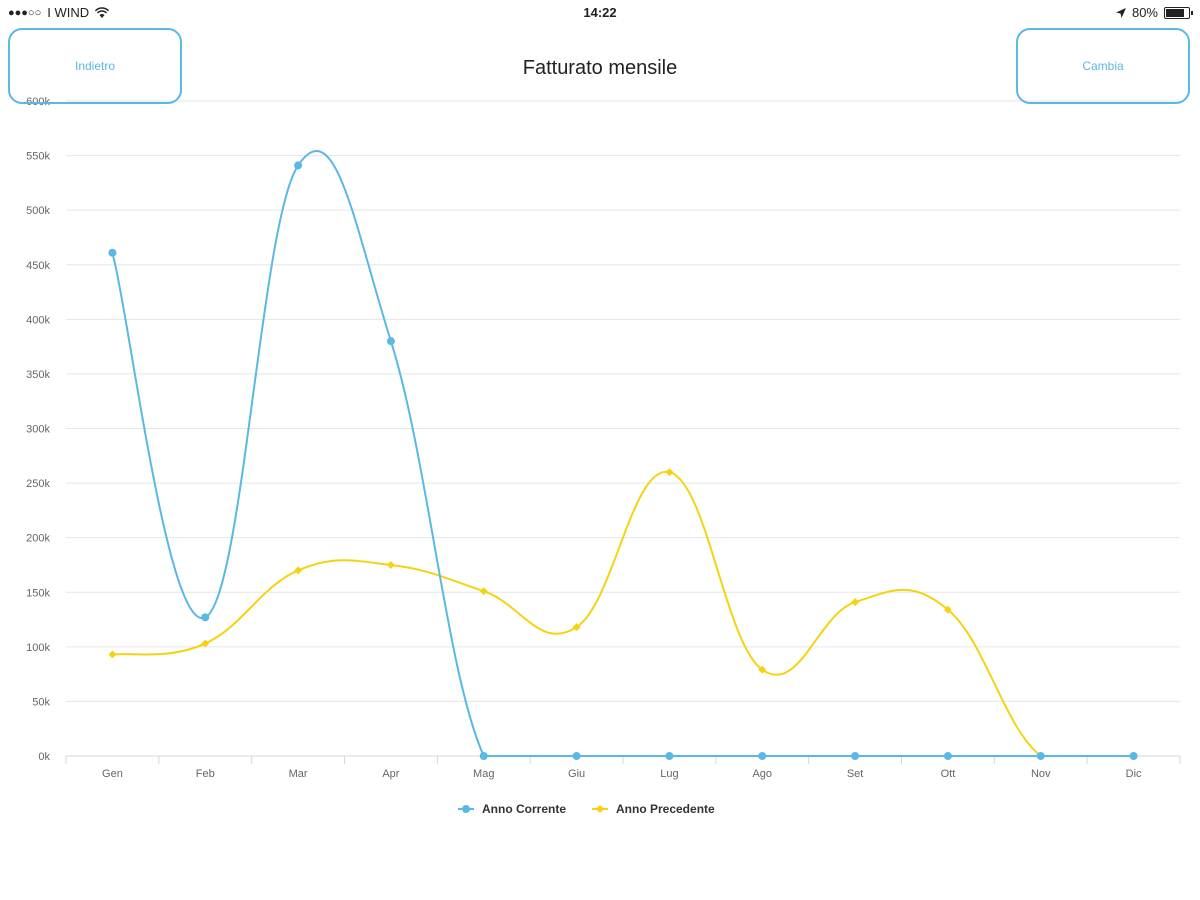 This screenshot has width=1200, height=900. I want to click on x-tick-label: Lug, so click(669, 774).